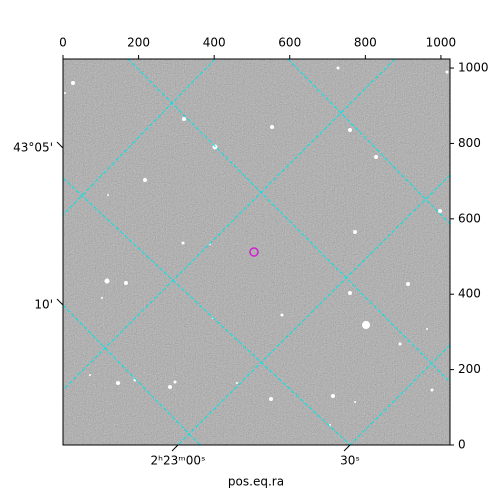 The image size is (500, 504). I want to click on ra-tick-label: 30ˢ, so click(350, 461).